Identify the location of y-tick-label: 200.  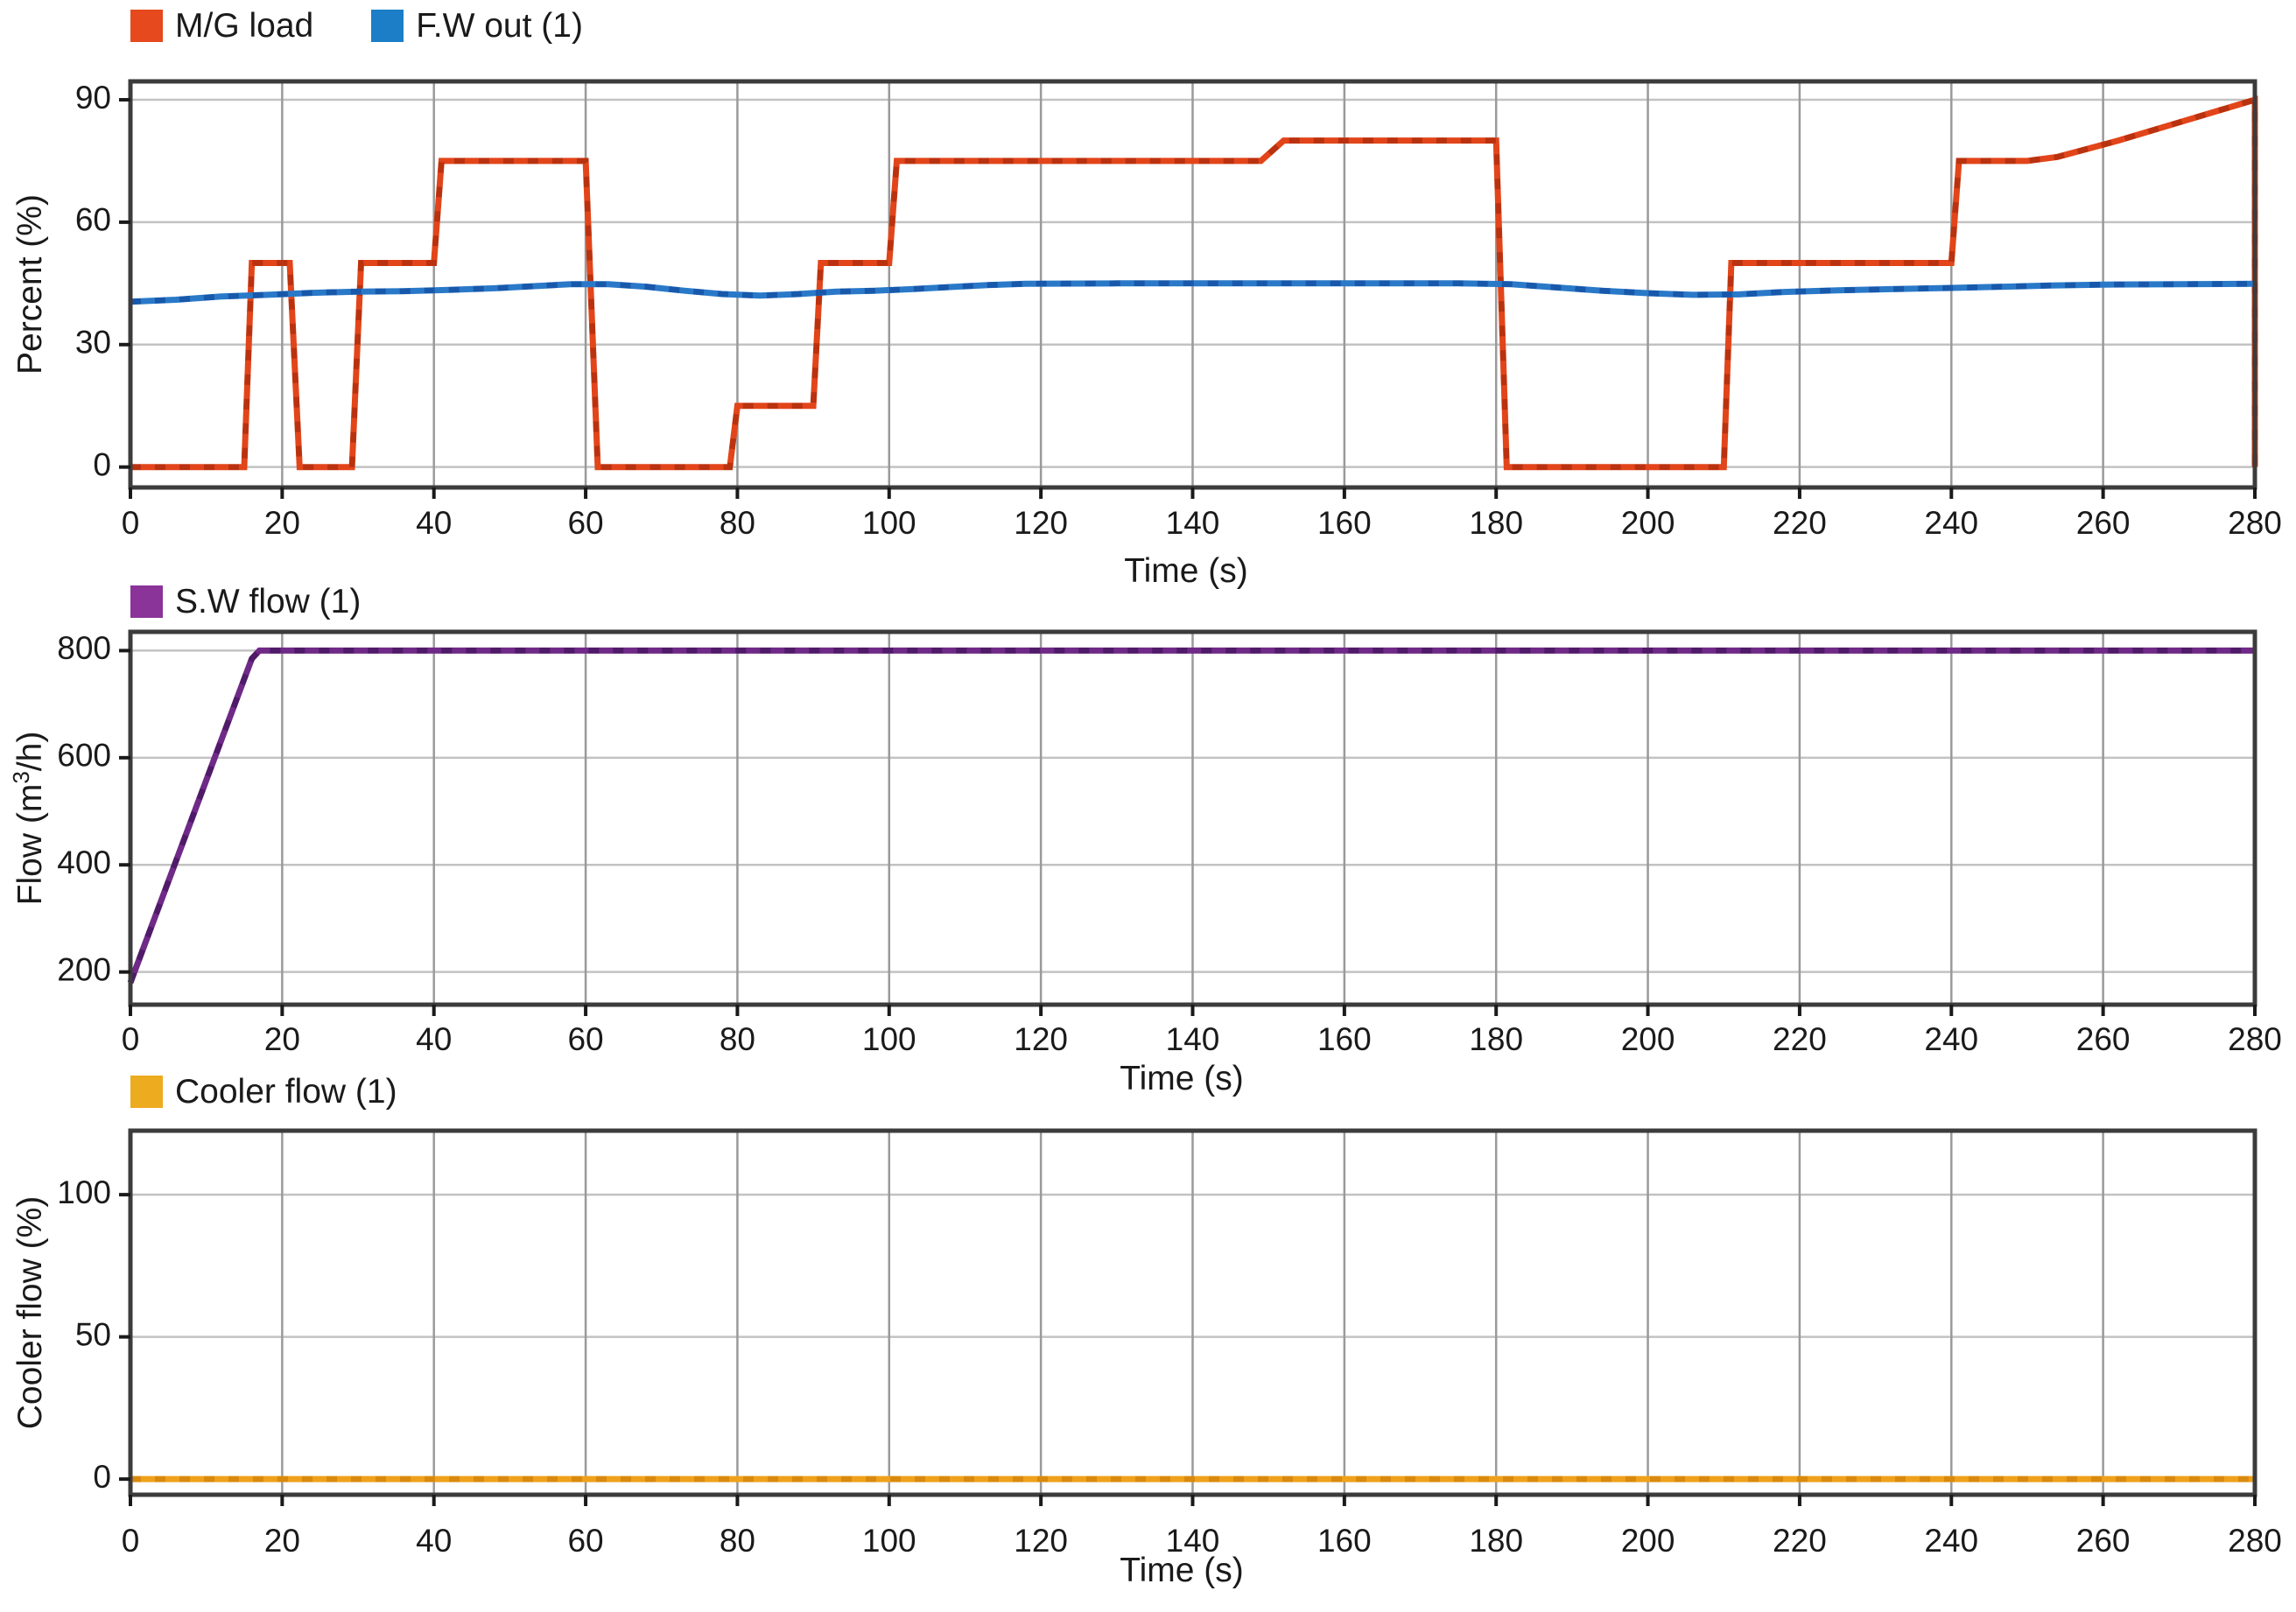
(84, 969).